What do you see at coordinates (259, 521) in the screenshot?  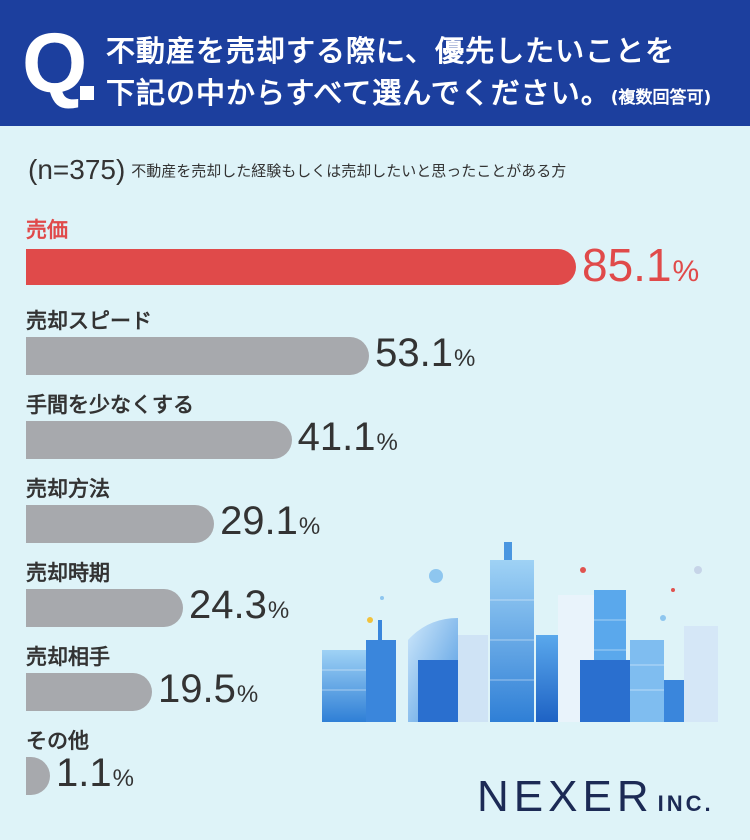 I see `bar-value-number: 29.1` at bounding box center [259, 521].